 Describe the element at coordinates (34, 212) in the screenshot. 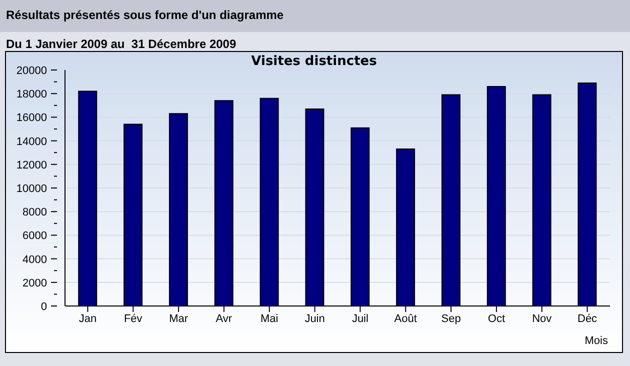

I see `y-tick-label: 8000` at that location.